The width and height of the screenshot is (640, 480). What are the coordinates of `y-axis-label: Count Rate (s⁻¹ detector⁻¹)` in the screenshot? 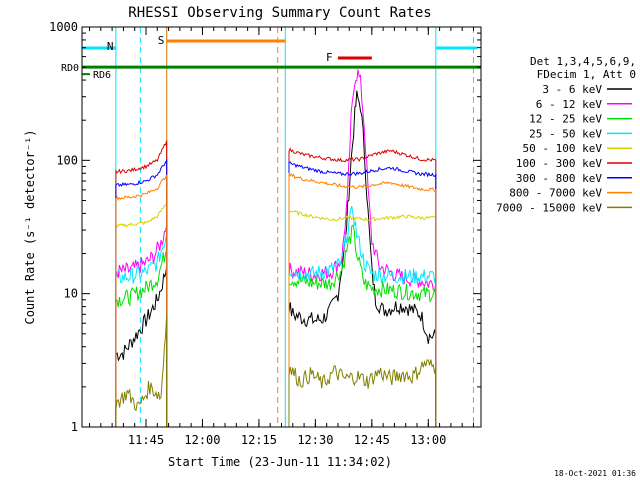 It's located at (30, 226).